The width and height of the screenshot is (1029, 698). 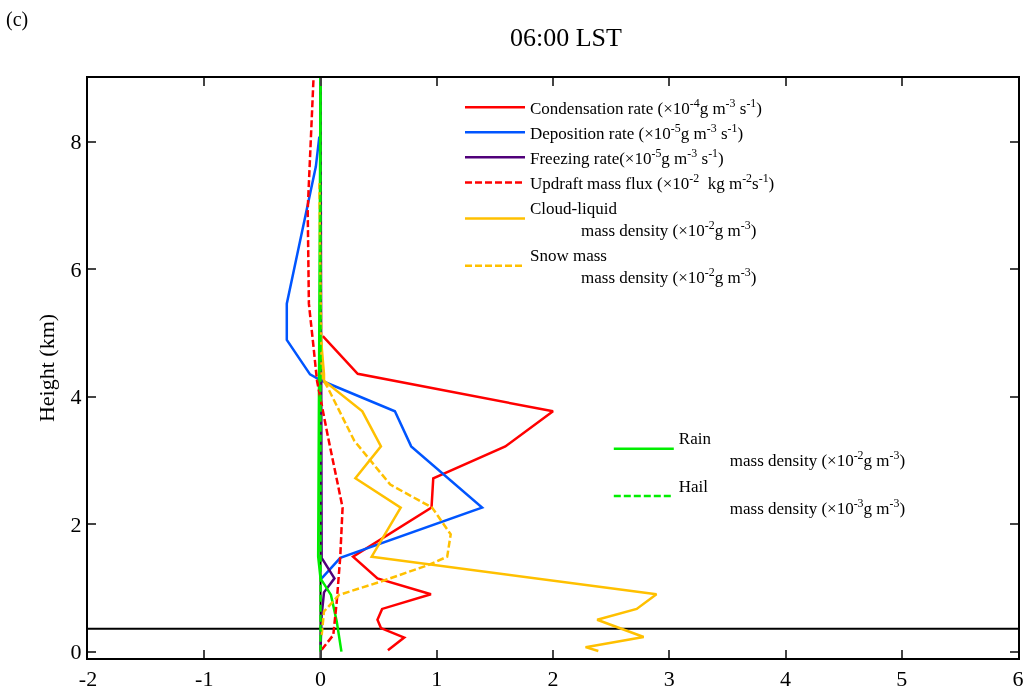 I want to click on x-tick-label: 6, so click(x=1018, y=679).